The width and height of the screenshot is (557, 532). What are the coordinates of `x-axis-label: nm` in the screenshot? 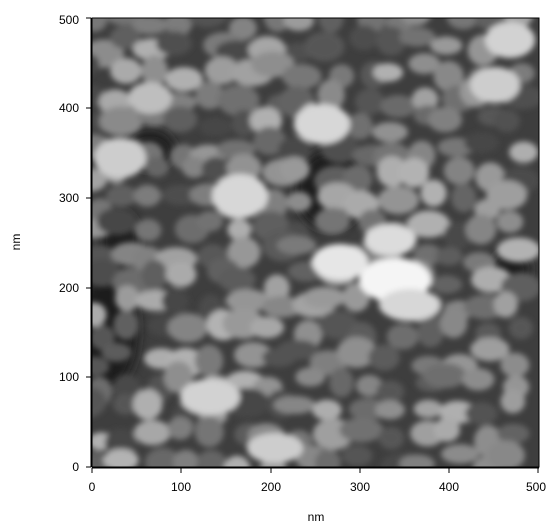 It's located at (316, 517).